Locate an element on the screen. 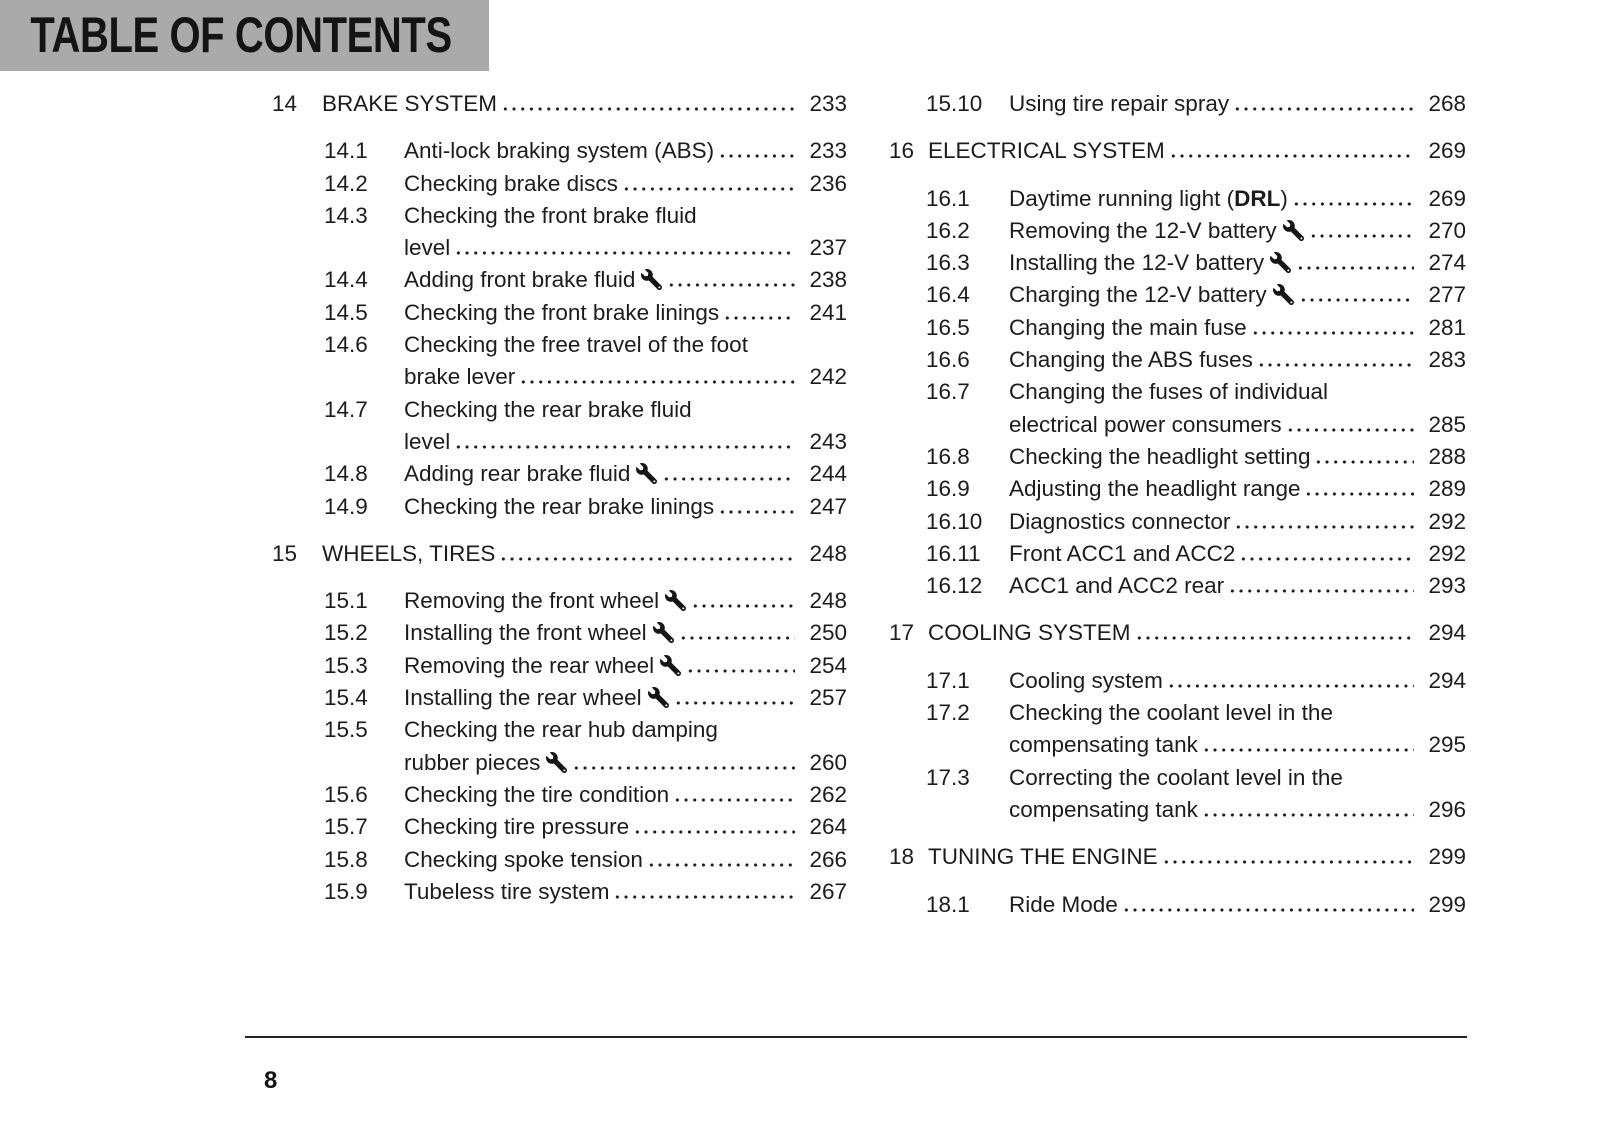  toc-section-entry: 15.9 Tubeless tire system 267 is located at coordinates (559, 892).